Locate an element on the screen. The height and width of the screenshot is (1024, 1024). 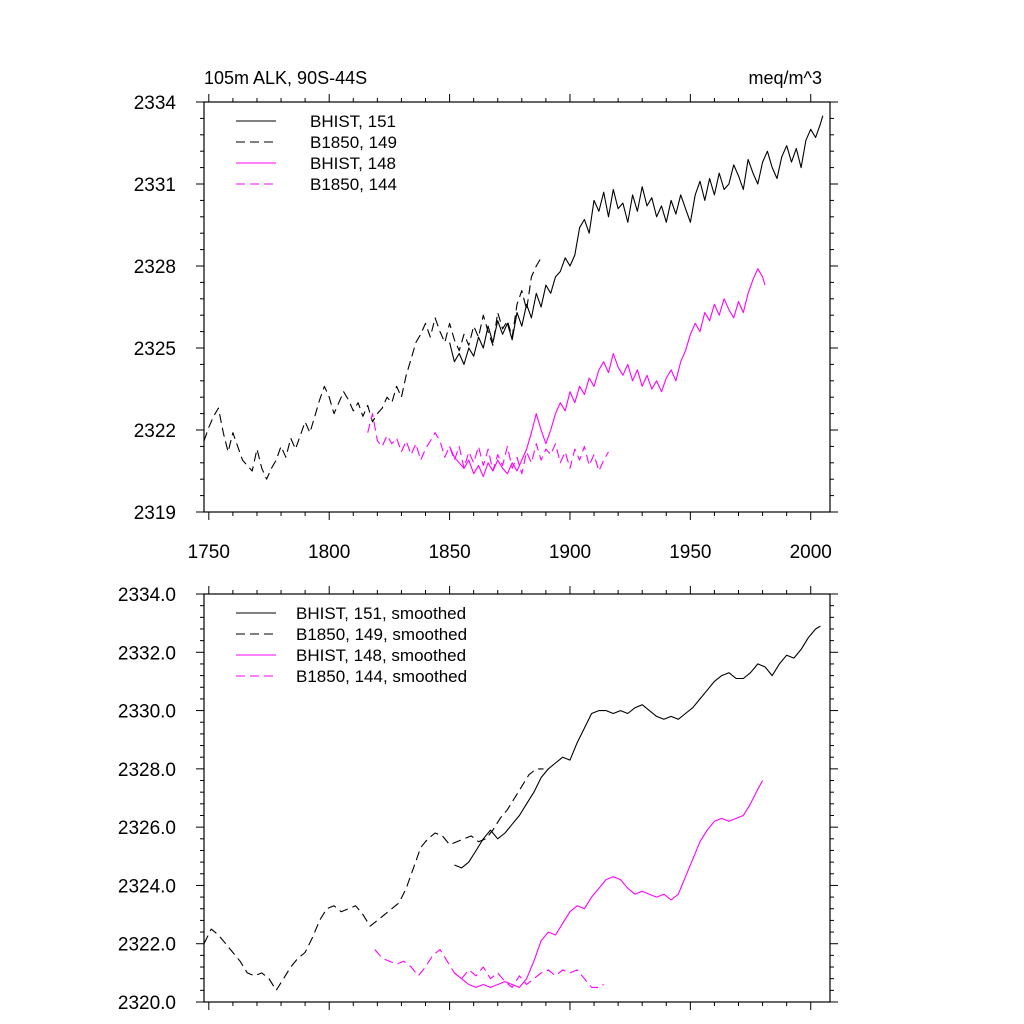
legend-label-0-1: B1850, 149 is located at coordinates (353, 142).